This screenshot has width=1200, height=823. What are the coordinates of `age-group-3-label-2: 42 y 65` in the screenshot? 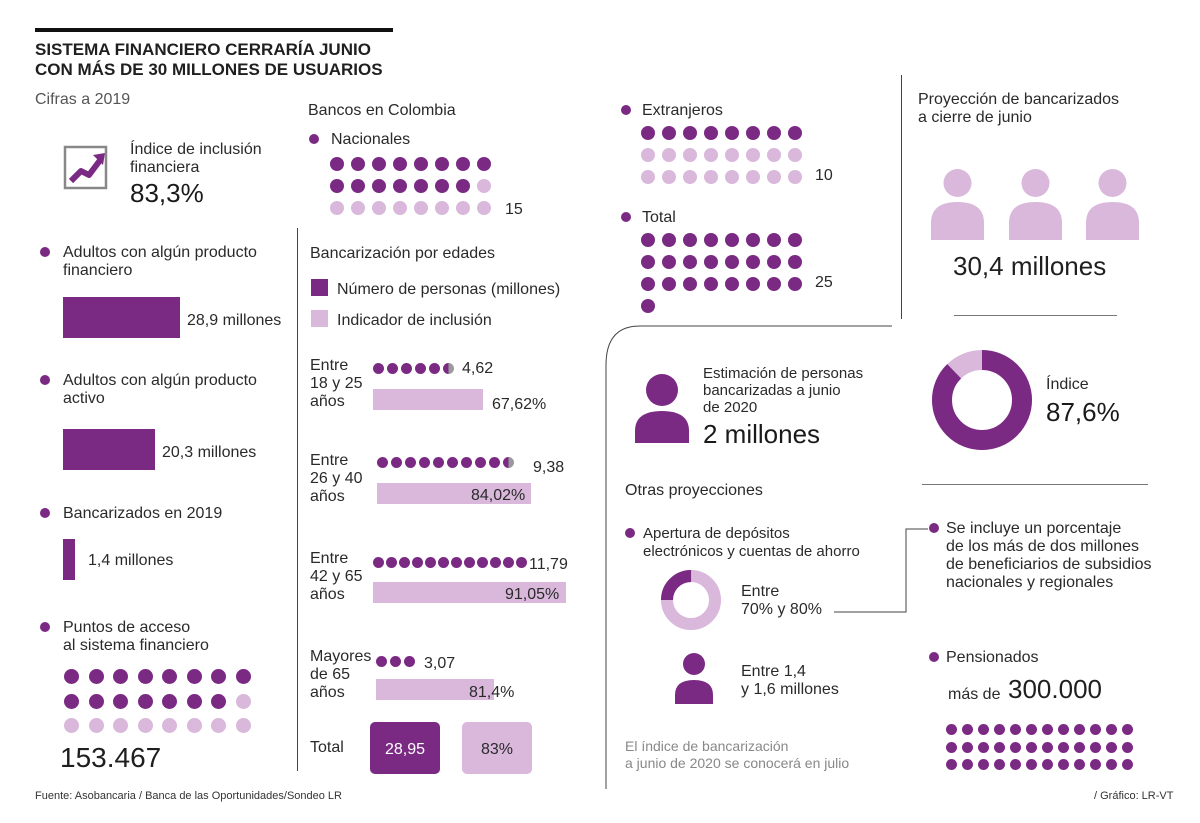 It's located at (336, 576).